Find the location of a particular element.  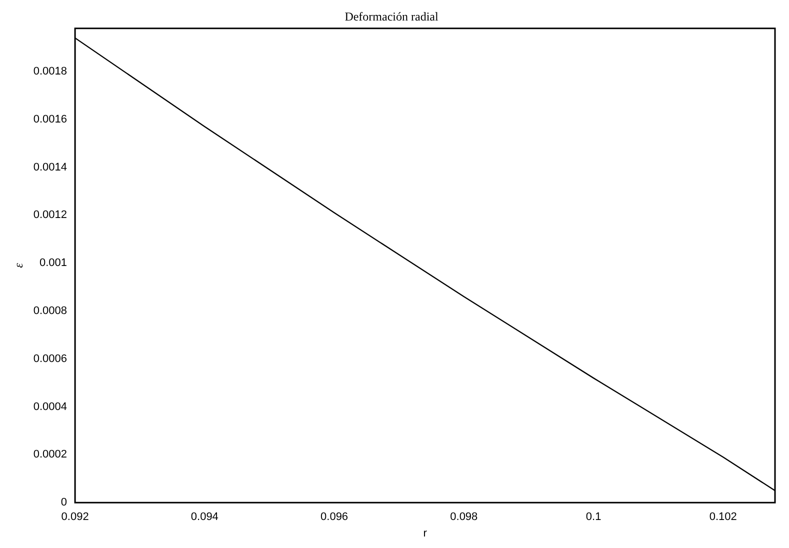

y-tick-label: 0.0002 is located at coordinates (50, 454).